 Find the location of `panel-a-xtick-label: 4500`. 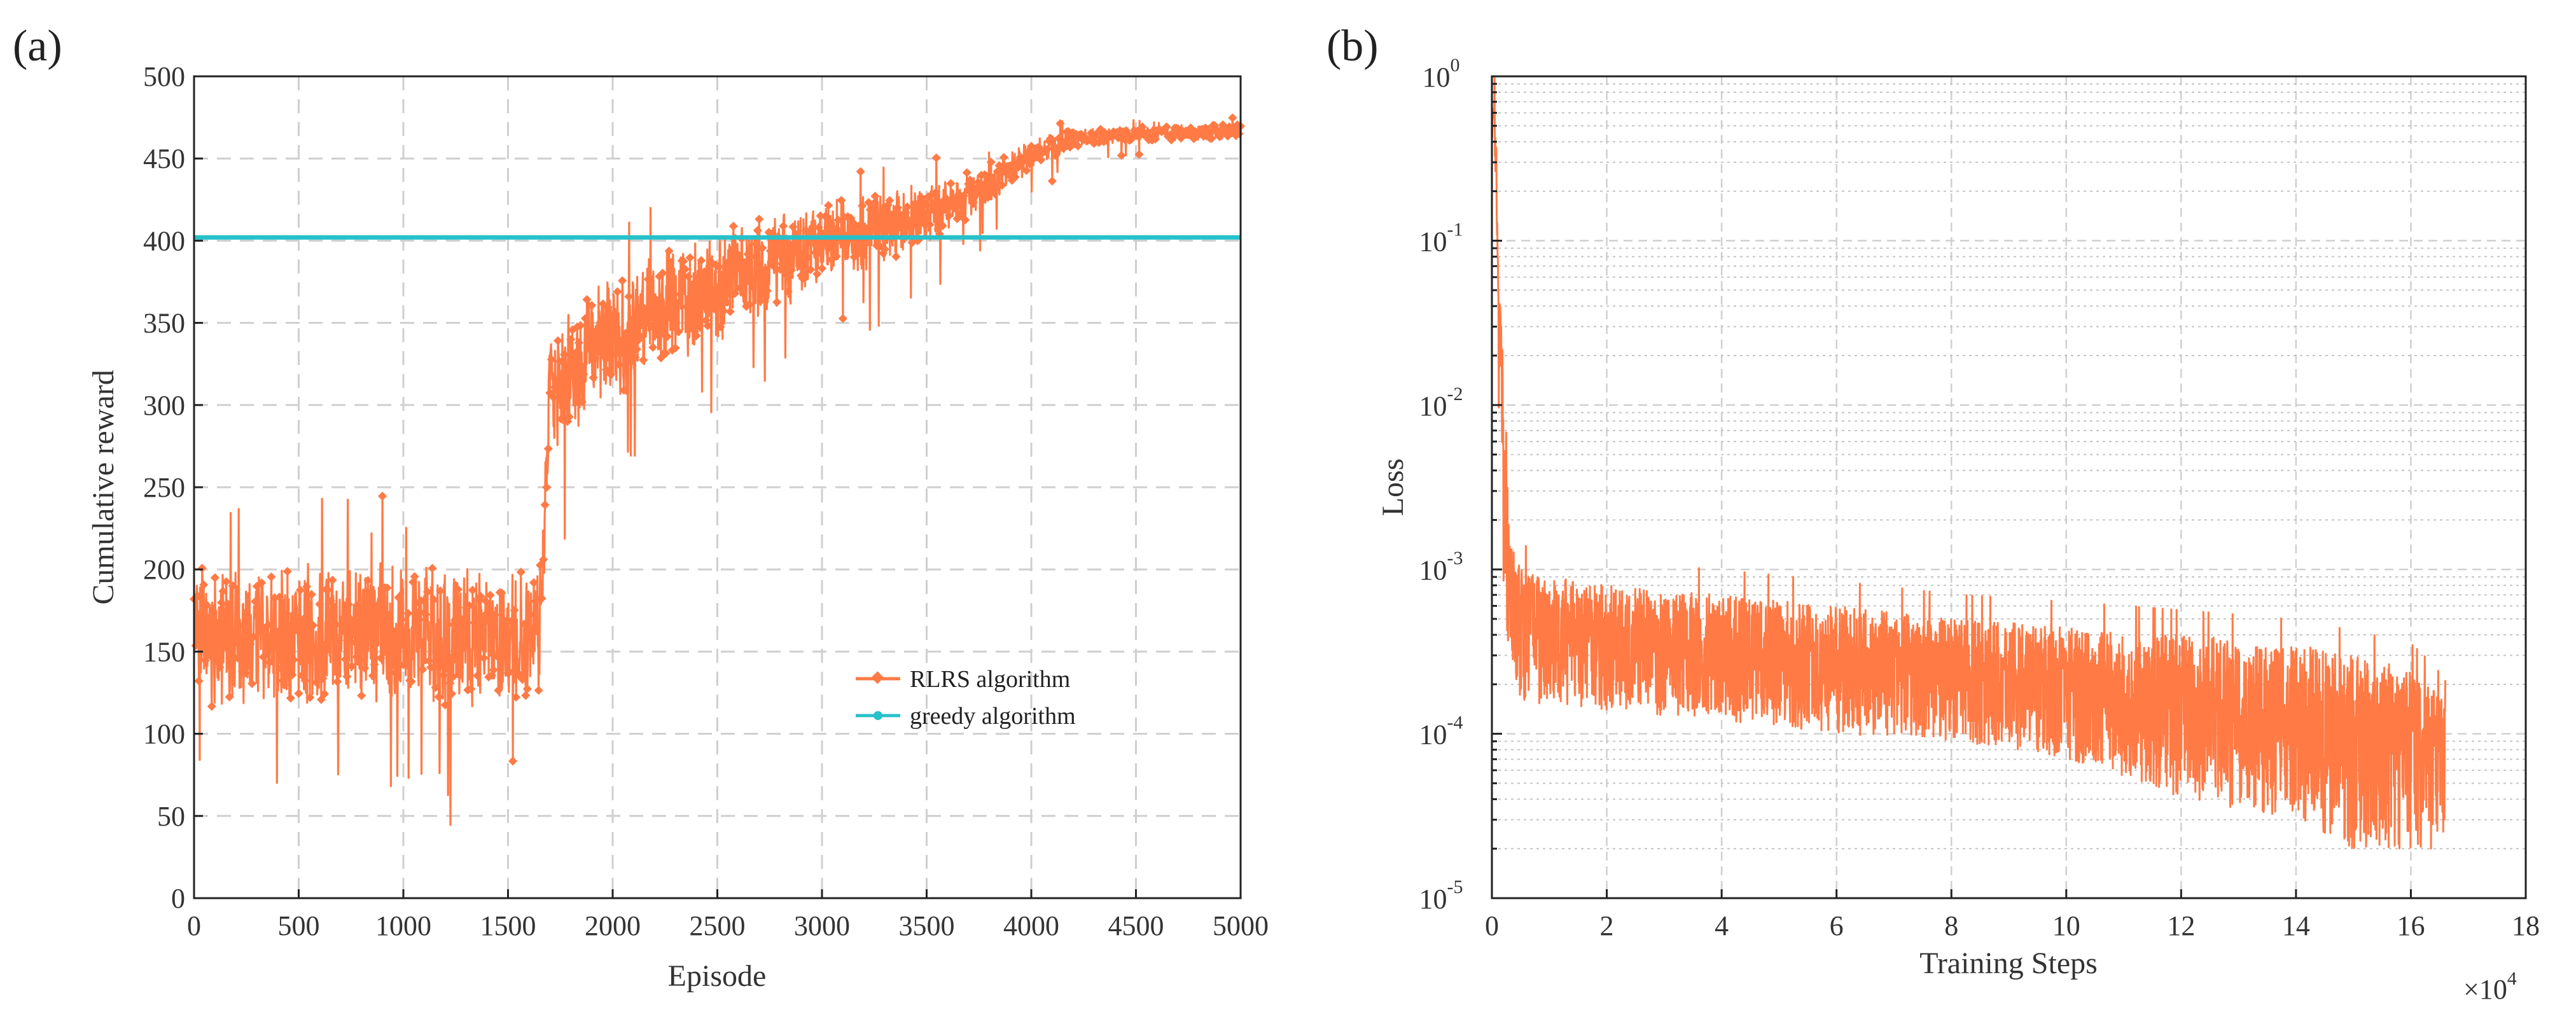

panel-a-xtick-label: 4500 is located at coordinates (1136, 925).